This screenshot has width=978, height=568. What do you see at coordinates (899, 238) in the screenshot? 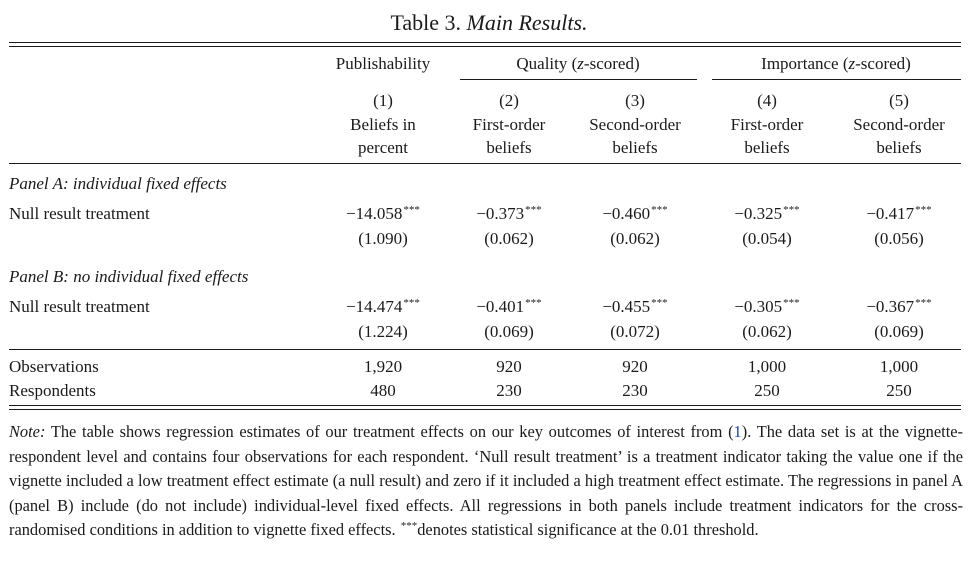
I see `standard-error-cell: (0.056)` at bounding box center [899, 238].